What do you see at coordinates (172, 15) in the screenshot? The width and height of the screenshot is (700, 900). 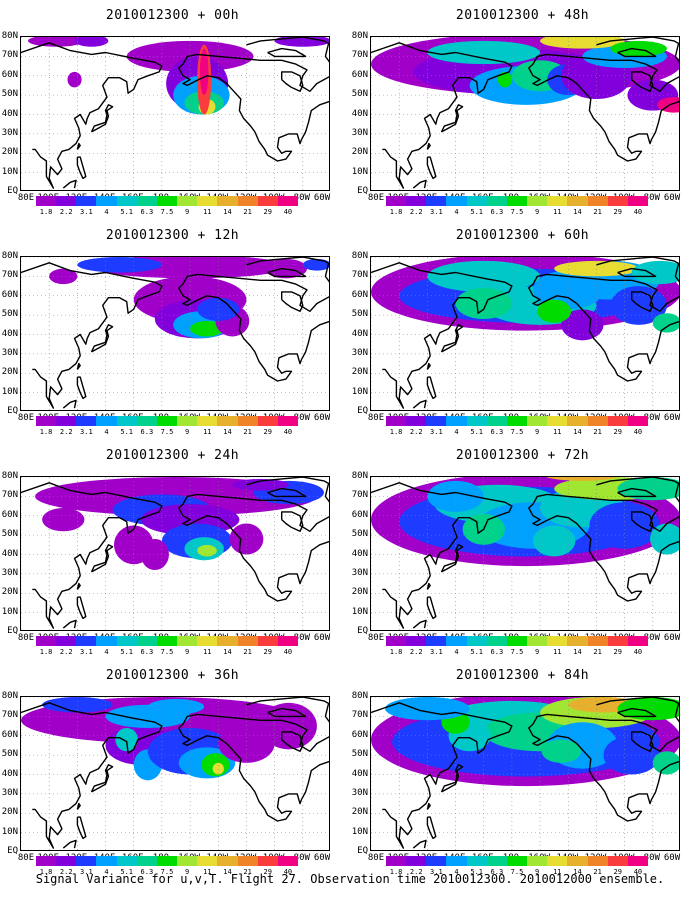 I see `panel-title: 2010012300 + 00h` at bounding box center [172, 15].